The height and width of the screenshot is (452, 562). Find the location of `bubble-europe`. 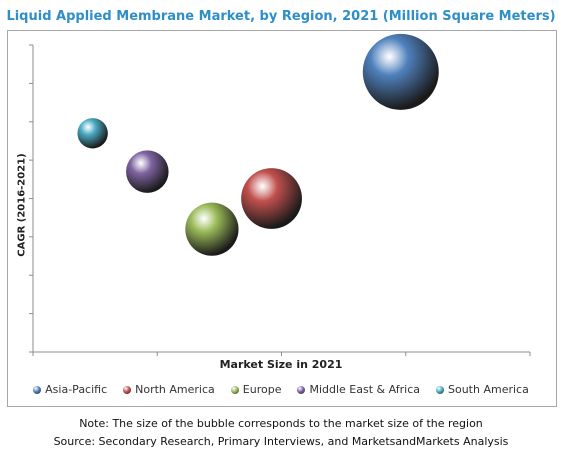

bubble-europe is located at coordinates (212, 229).